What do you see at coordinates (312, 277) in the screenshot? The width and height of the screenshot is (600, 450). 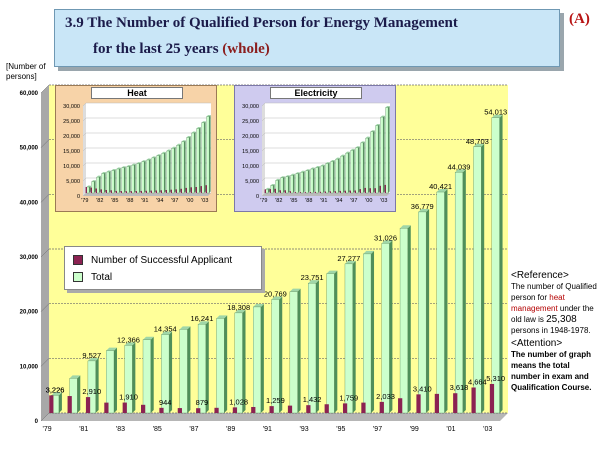 I see `total-data-label: 23,751` at bounding box center [312, 277].